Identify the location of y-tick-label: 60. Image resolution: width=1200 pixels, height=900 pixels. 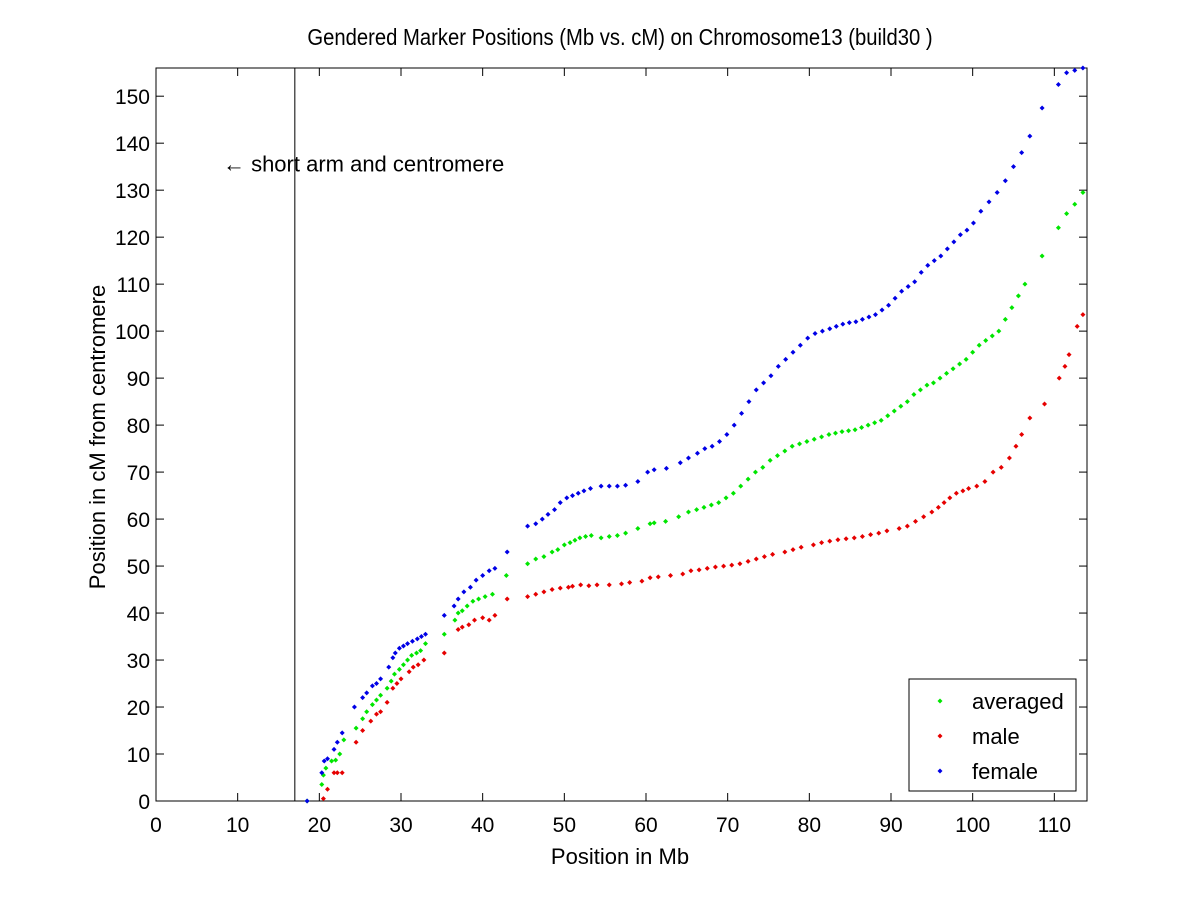
(138, 520).